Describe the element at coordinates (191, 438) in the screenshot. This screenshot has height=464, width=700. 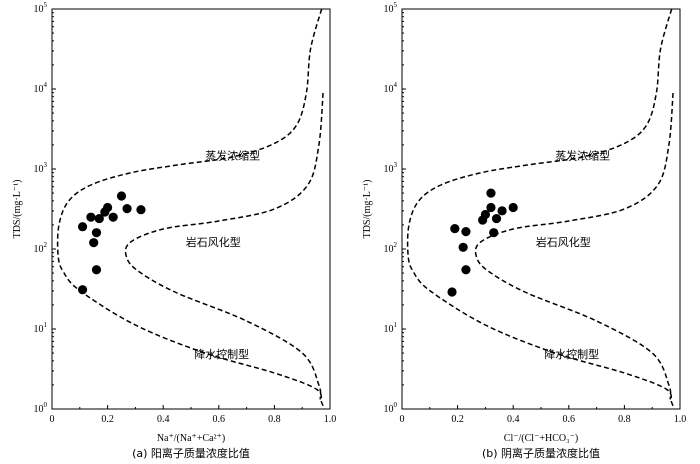
I see `x-axis-label: Na⁺/(Na⁺+Ca²⁺)` at that location.